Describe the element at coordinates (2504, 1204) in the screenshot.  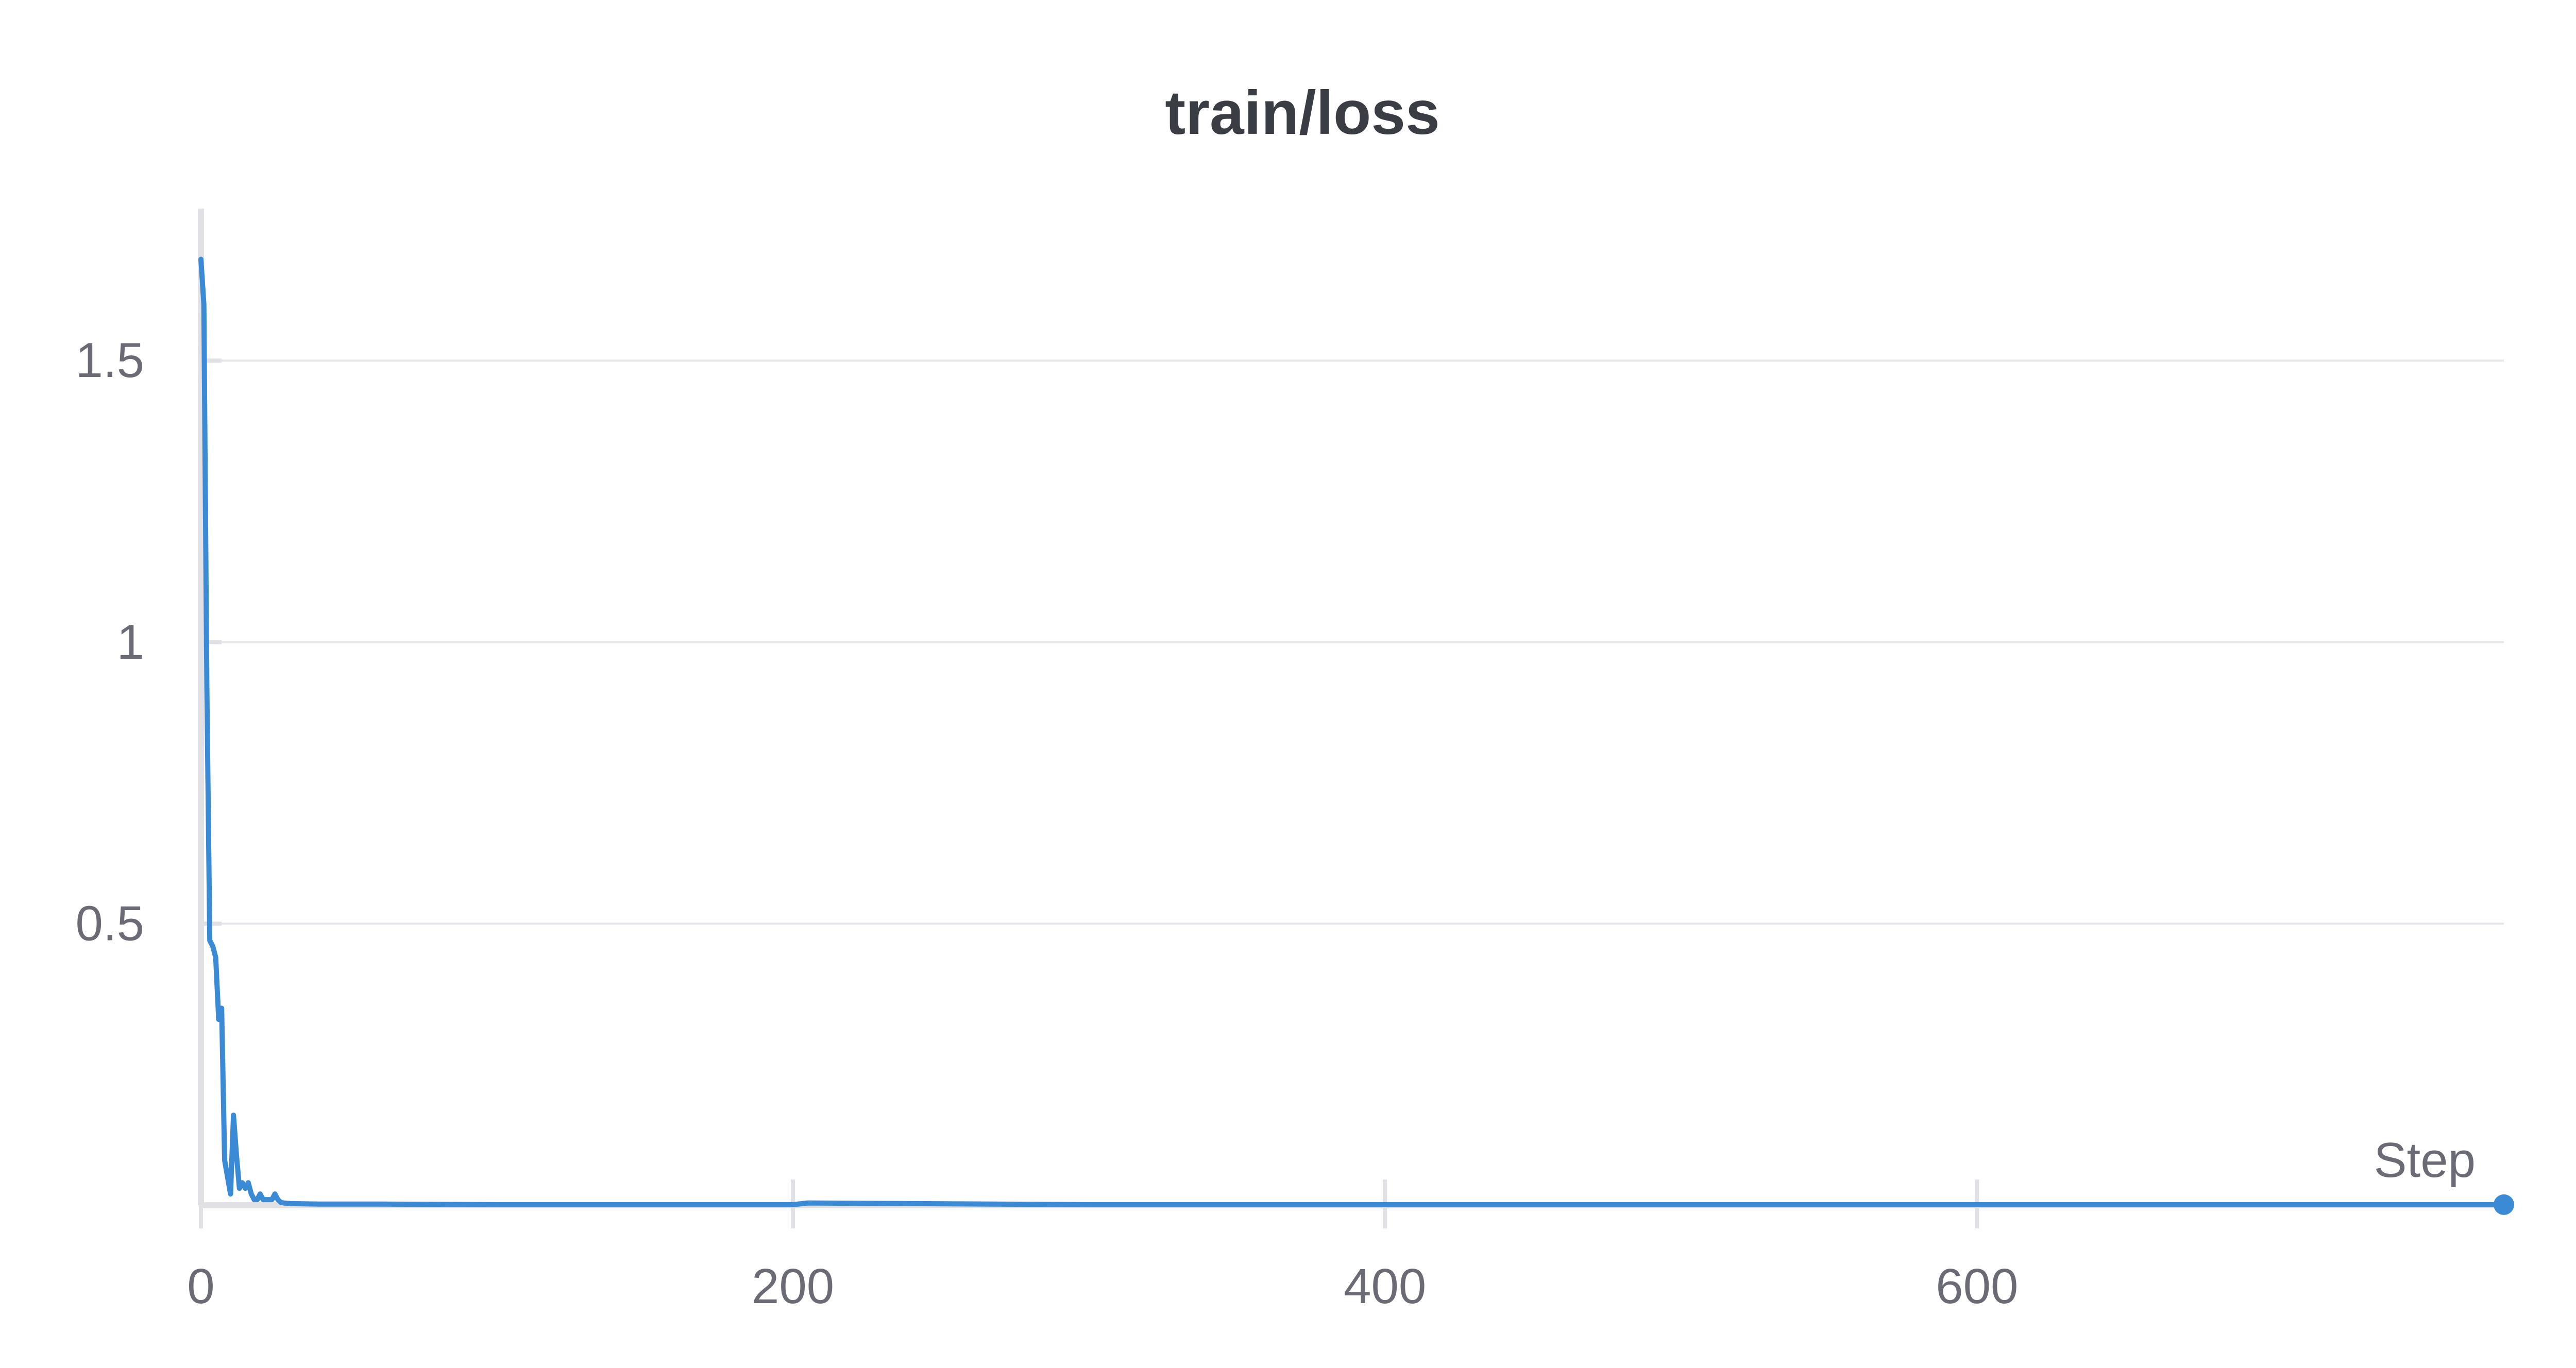
I see `series-end-point` at that location.